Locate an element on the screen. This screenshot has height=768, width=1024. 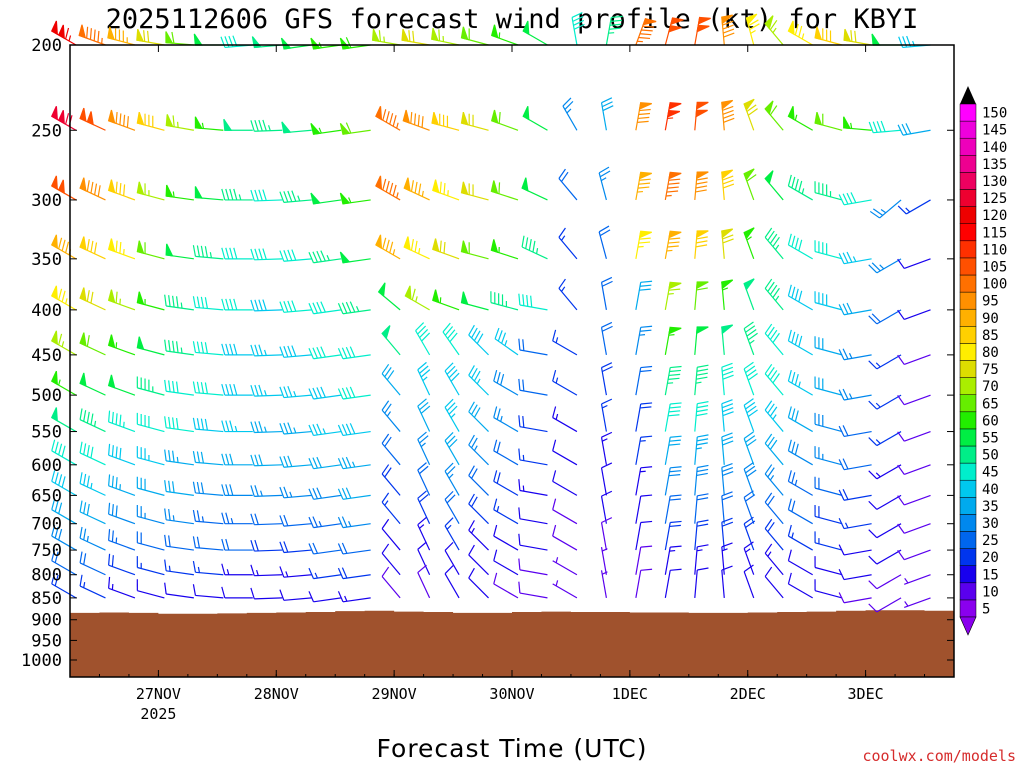
credit-link: coolwx.com/models is located at coordinates (939, 756).